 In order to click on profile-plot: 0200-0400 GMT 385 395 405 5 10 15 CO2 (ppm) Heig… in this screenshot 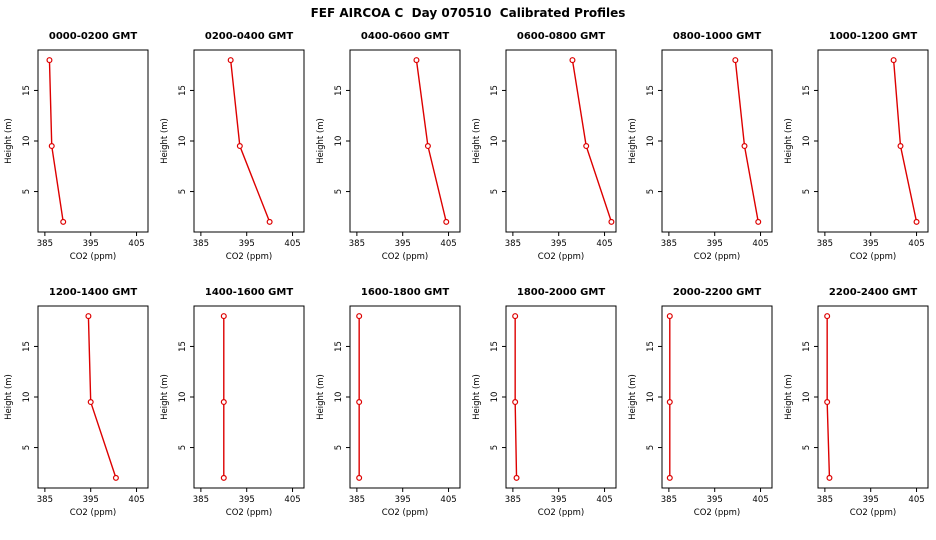, I will do `click(232, 146)`.